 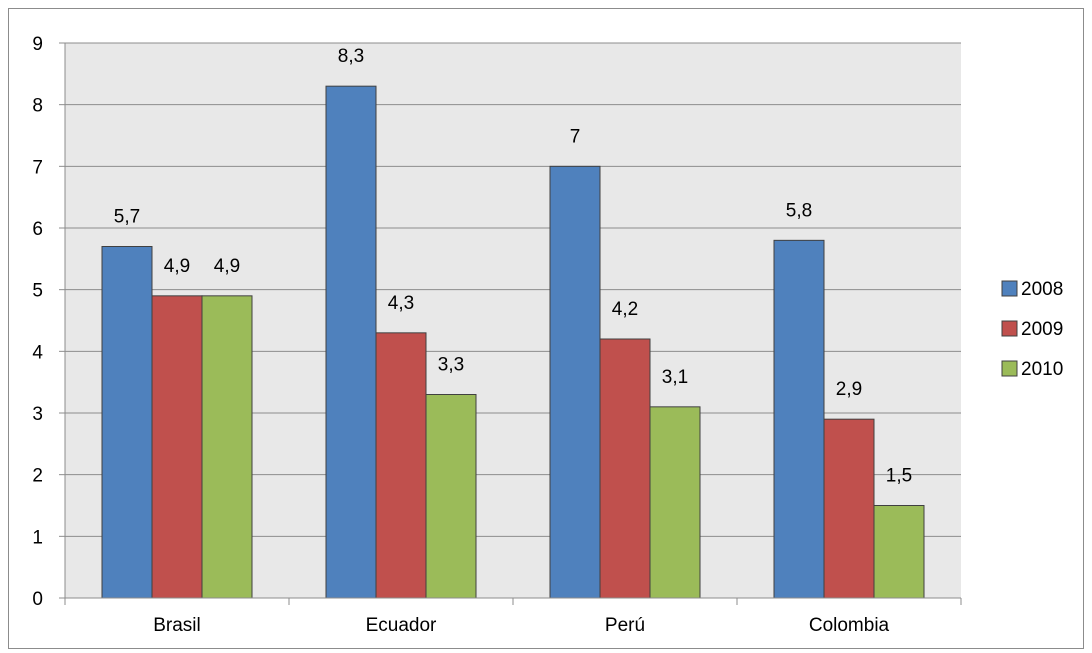 I want to click on bar-2008-perú, so click(x=575, y=382).